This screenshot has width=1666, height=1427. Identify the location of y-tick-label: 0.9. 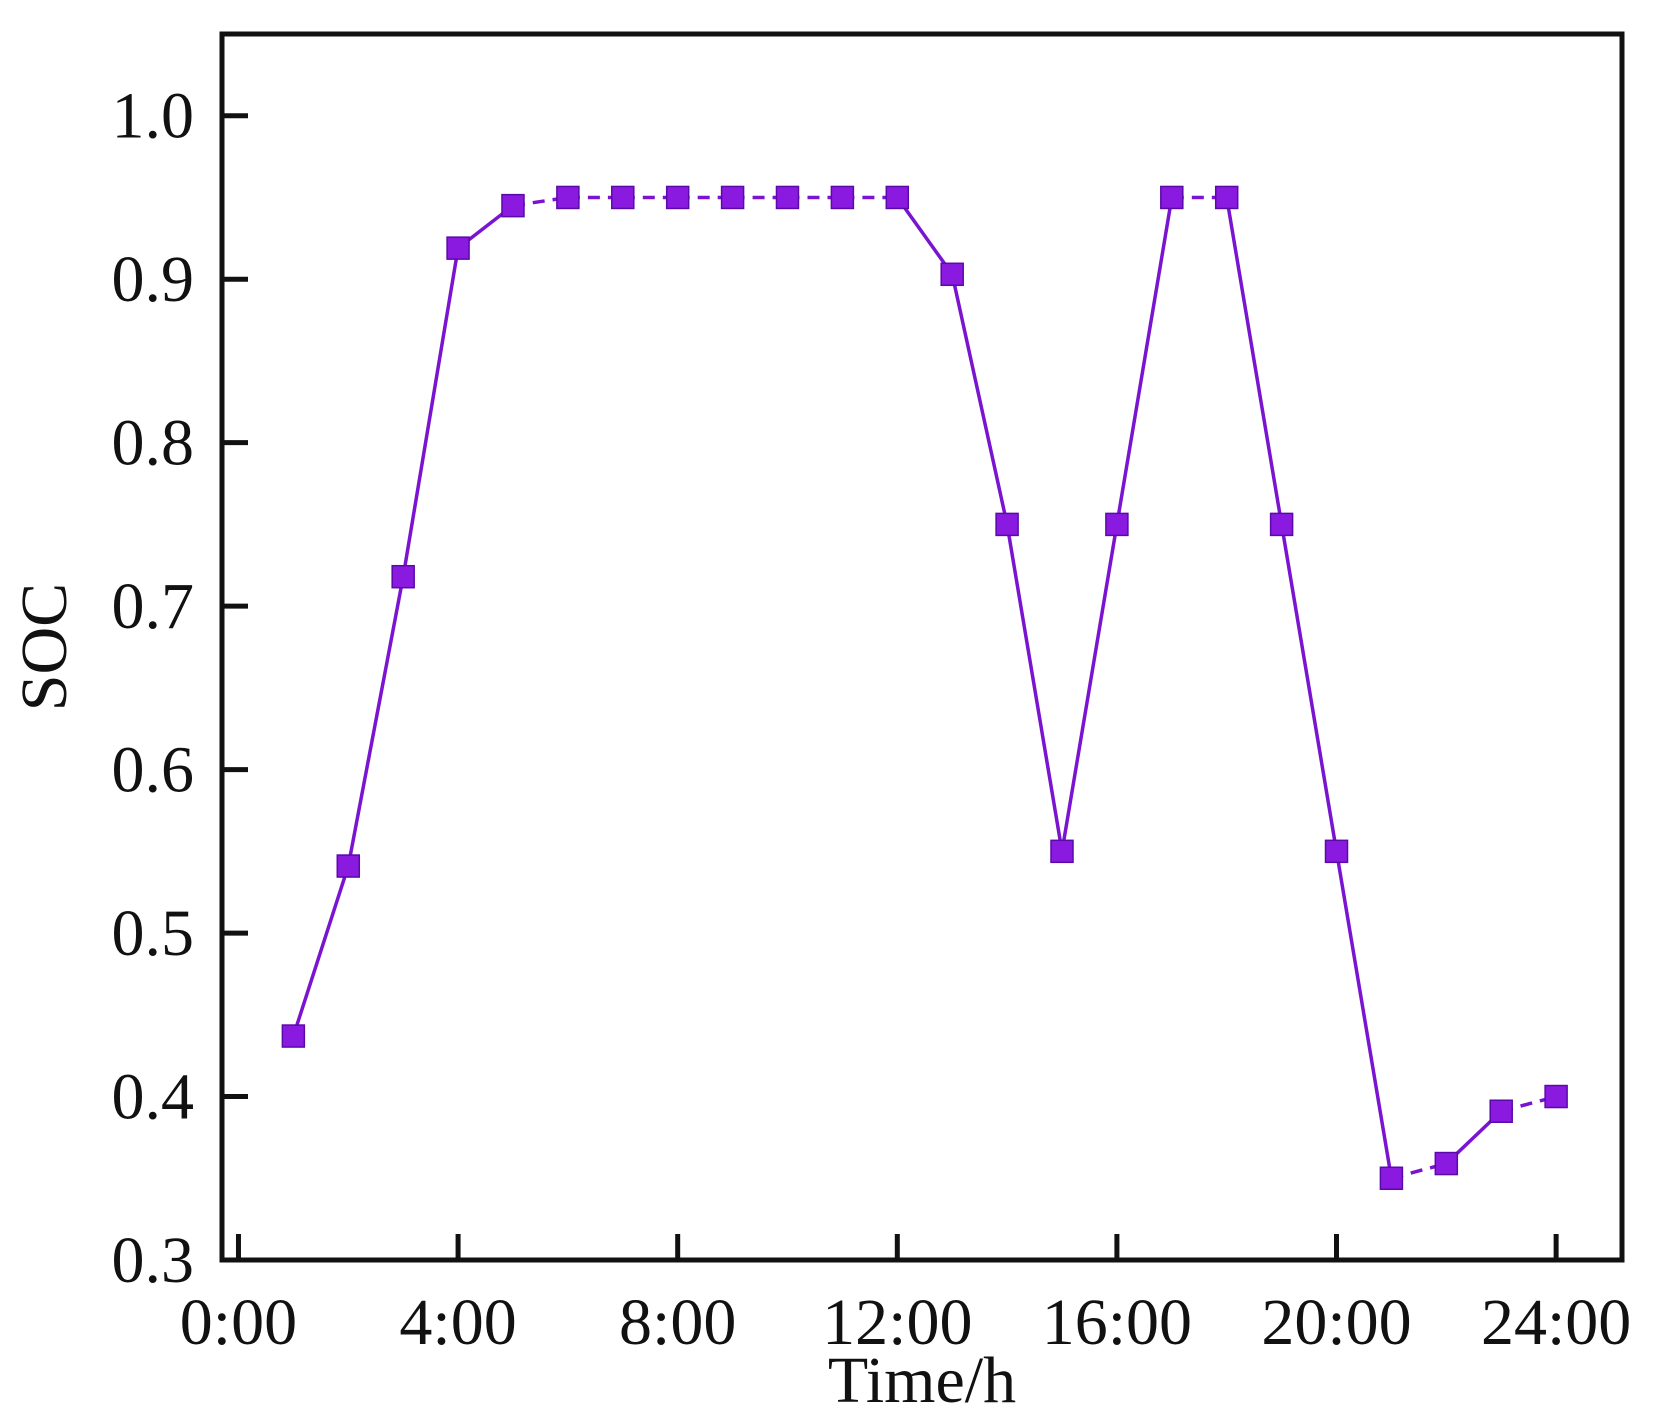
(153, 279).